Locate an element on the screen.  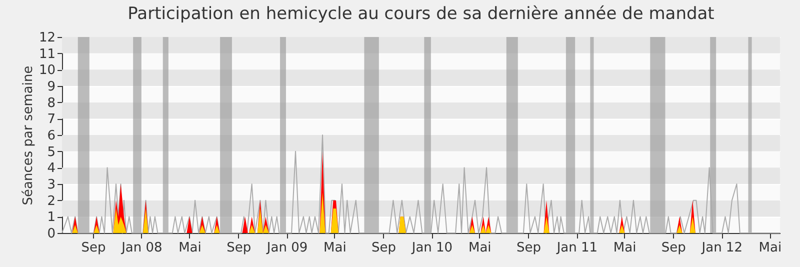
x-tick-label: Jan 08 is located at coordinates (141, 248).